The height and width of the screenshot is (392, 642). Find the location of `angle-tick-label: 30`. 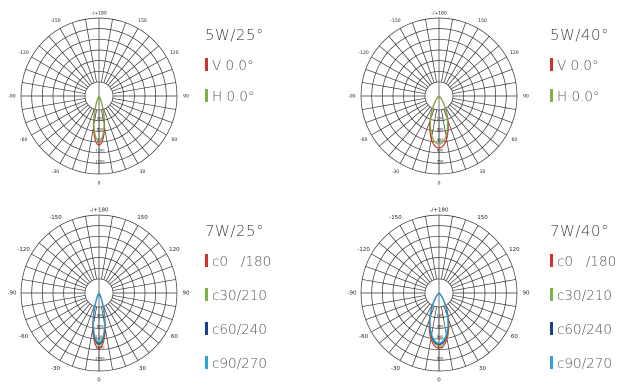

angle-tick-label: 30 is located at coordinates (142, 369).